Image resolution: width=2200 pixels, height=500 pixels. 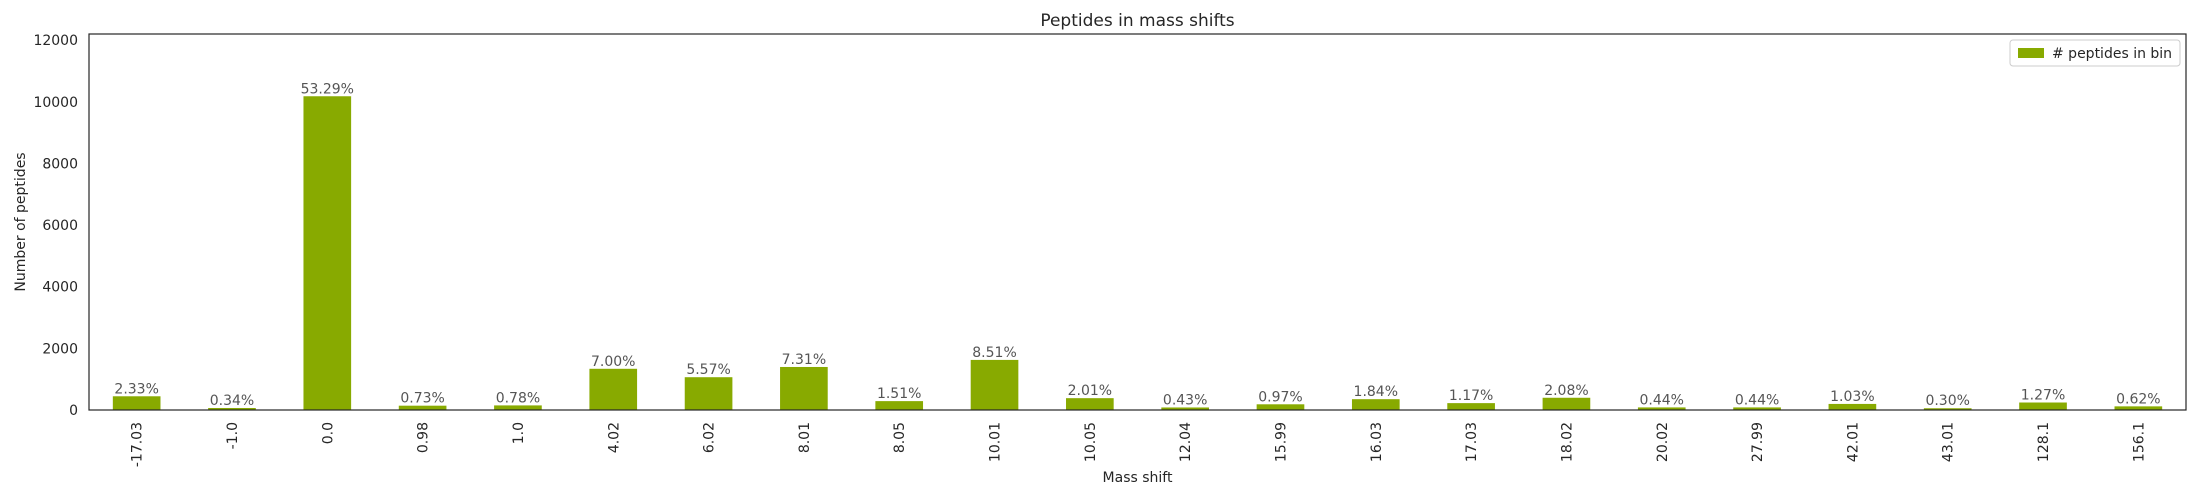 What do you see at coordinates (136, 389) in the screenshot?
I see `bar-data-label: 2.33%` at bounding box center [136, 389].